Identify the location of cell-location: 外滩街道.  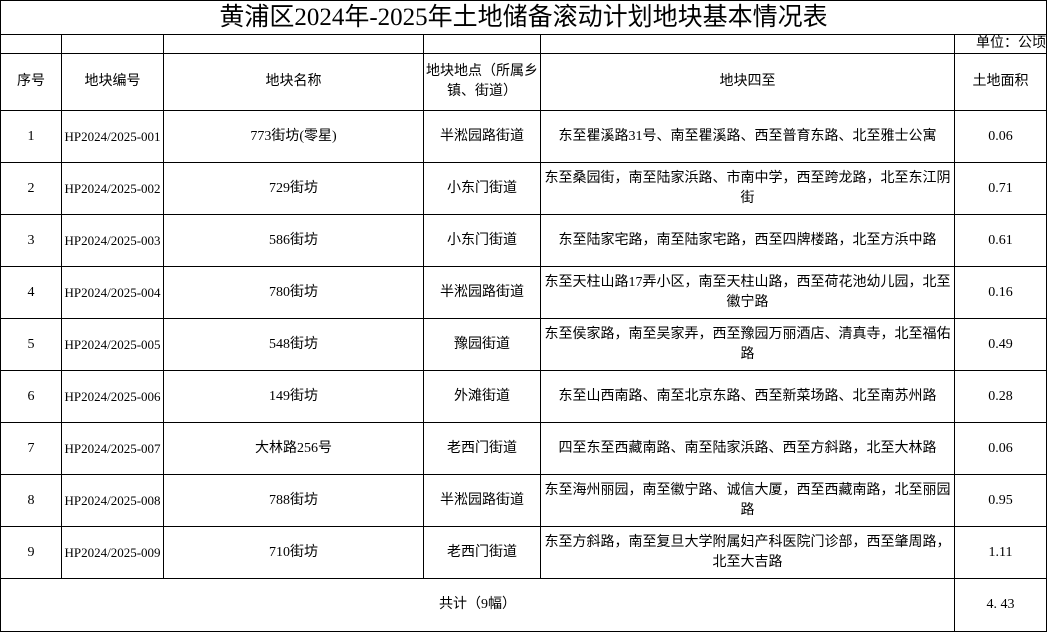
(482, 396).